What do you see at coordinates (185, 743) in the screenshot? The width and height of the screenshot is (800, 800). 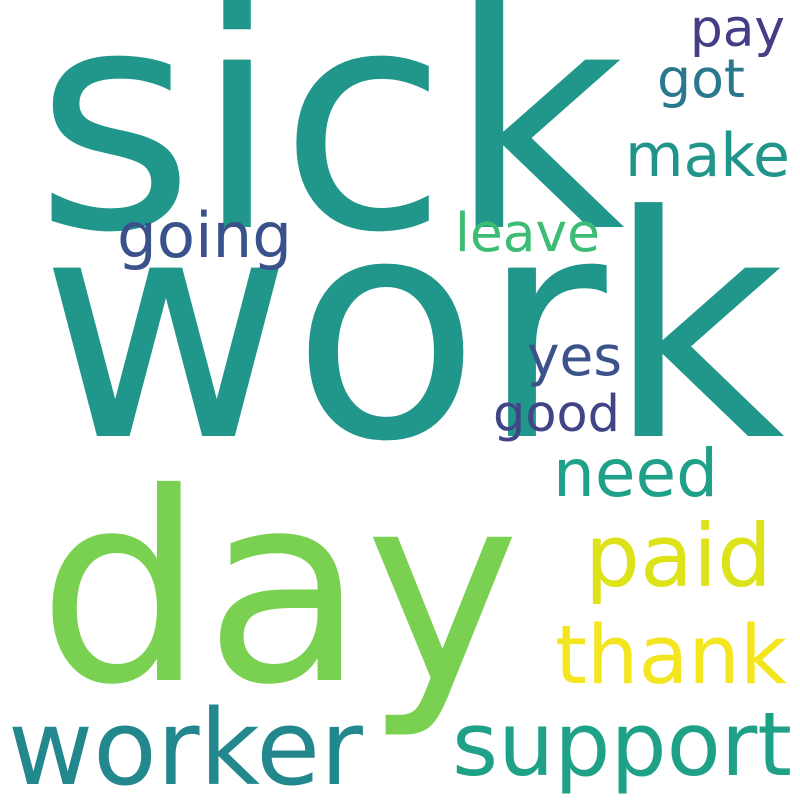 I see `word-worker: worker` at bounding box center [185, 743].